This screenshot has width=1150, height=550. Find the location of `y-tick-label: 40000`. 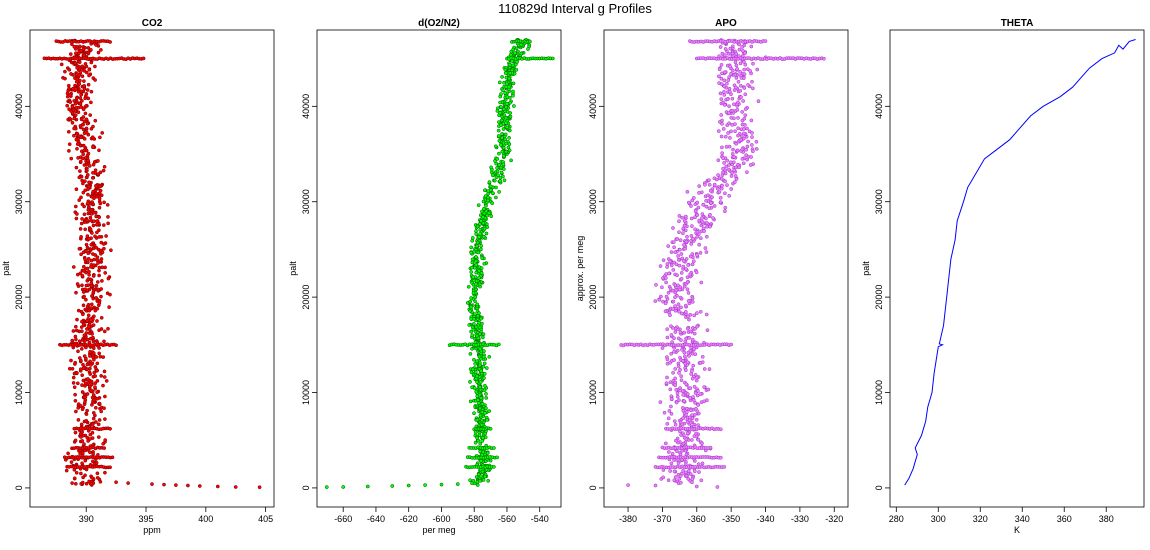

y-tick-label: 40000 is located at coordinates (879, 106).